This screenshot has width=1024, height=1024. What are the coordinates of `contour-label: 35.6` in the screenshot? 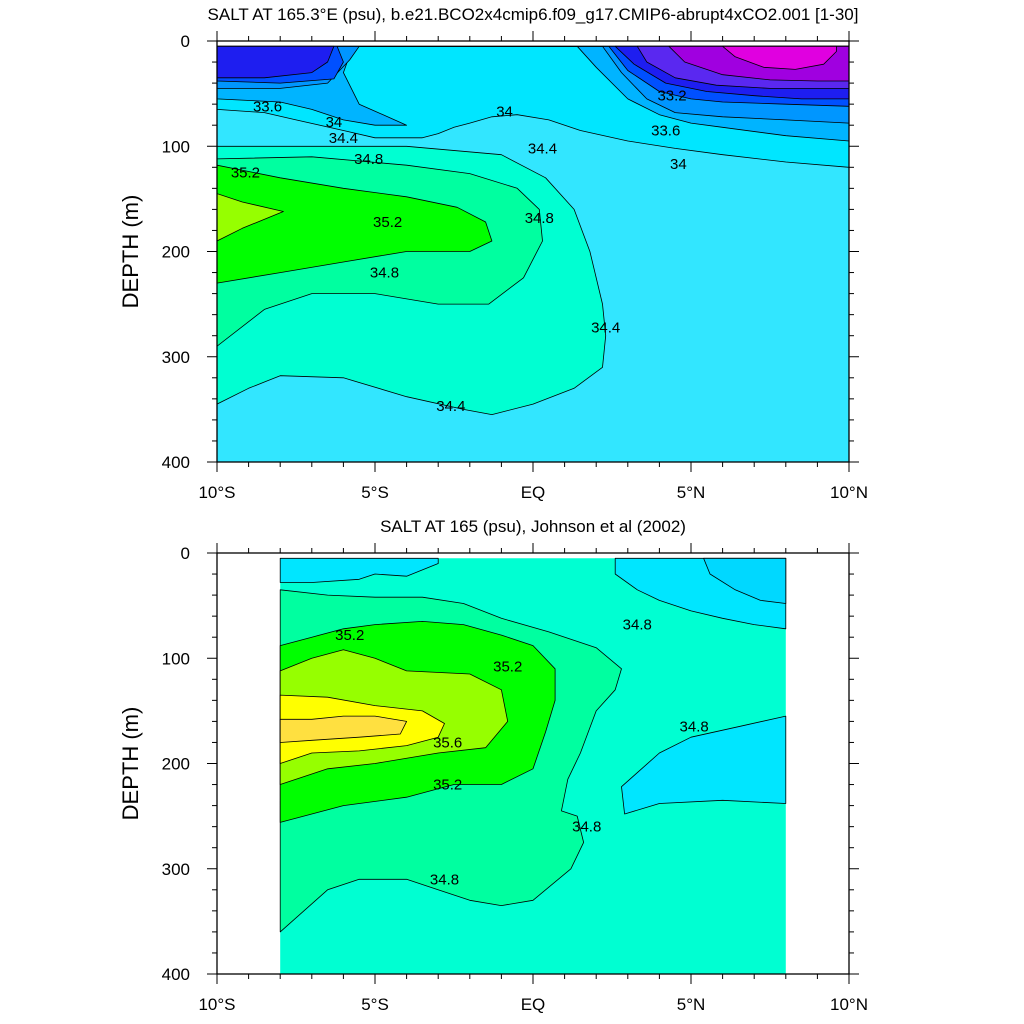 It's located at (447, 742).